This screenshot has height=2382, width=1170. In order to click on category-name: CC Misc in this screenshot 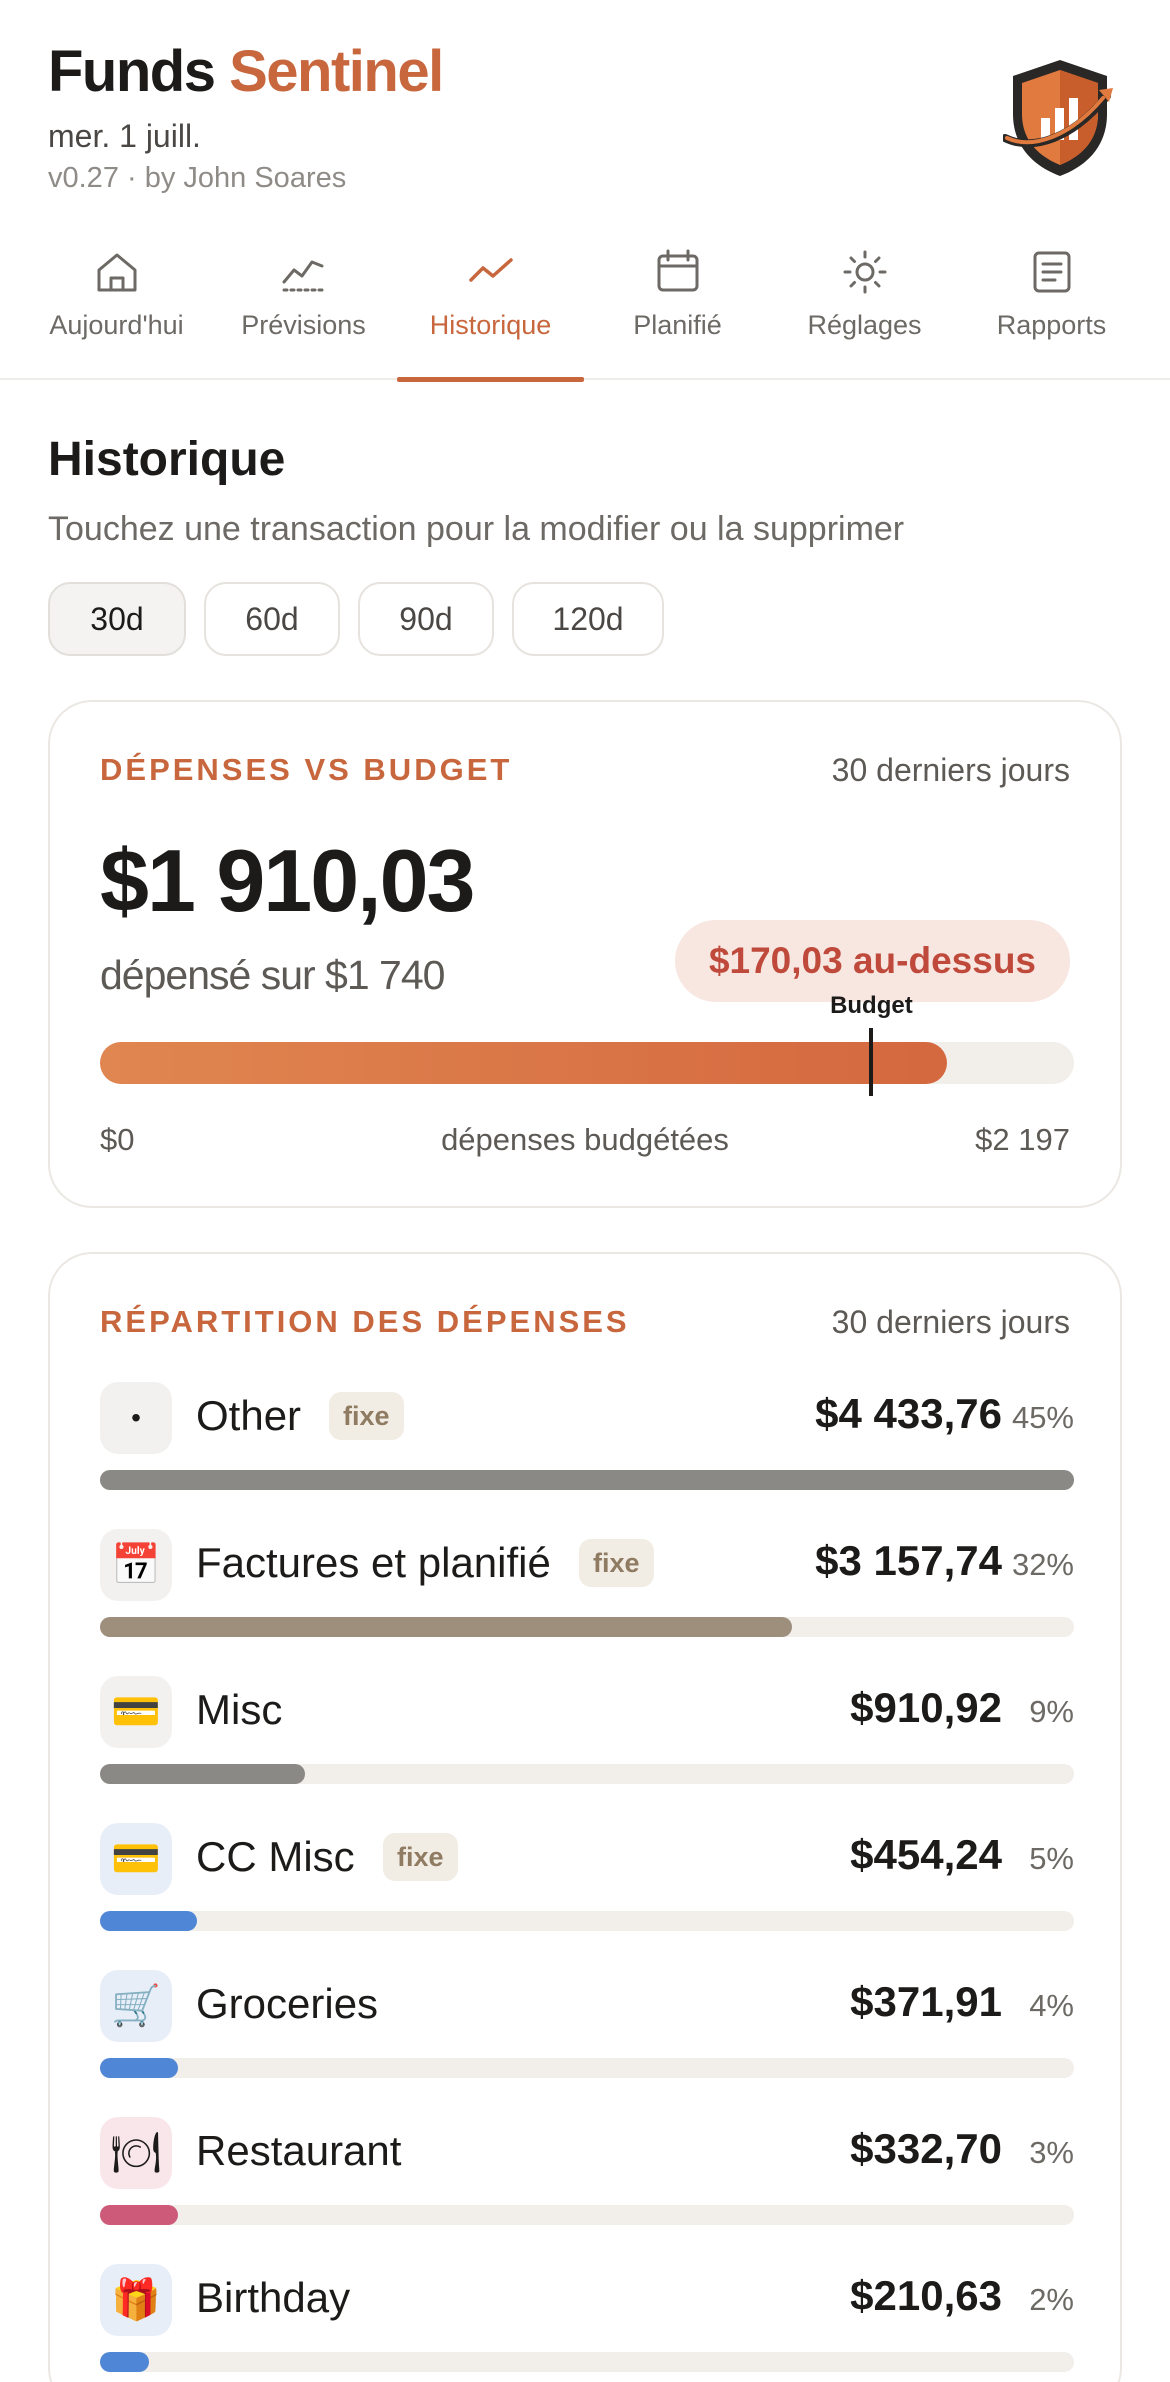, I will do `click(275, 1856)`.